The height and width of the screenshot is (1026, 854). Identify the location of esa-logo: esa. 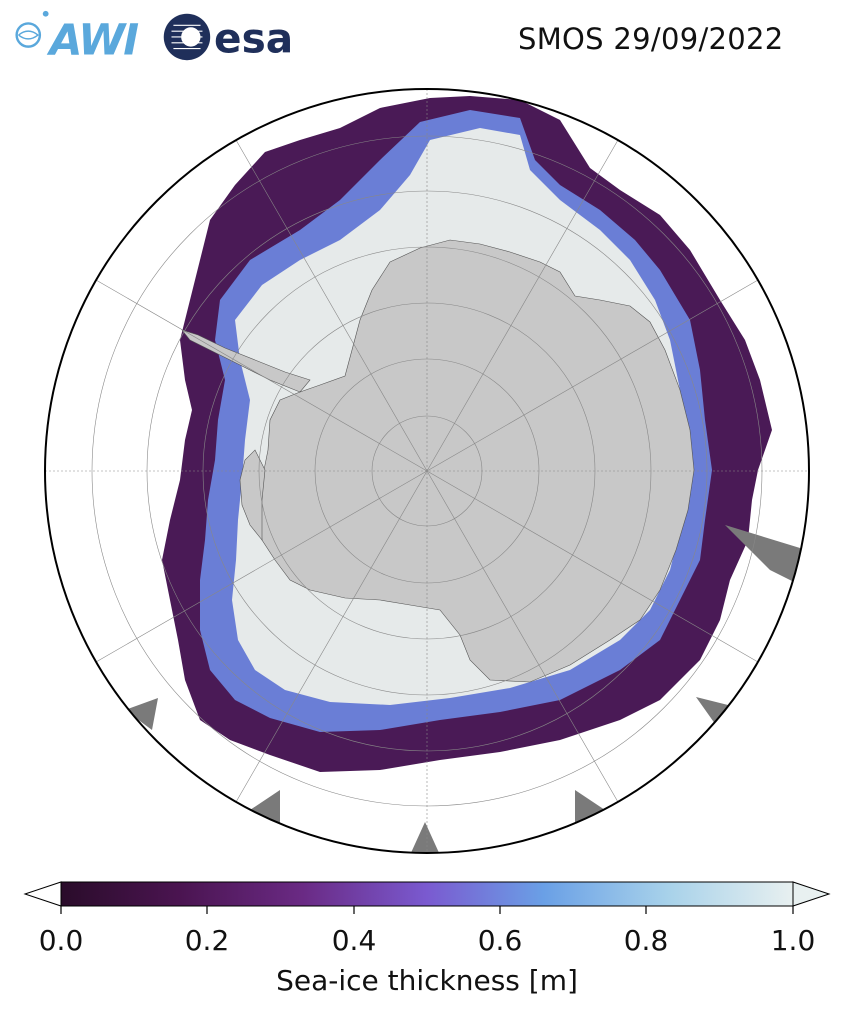
(228, 37).